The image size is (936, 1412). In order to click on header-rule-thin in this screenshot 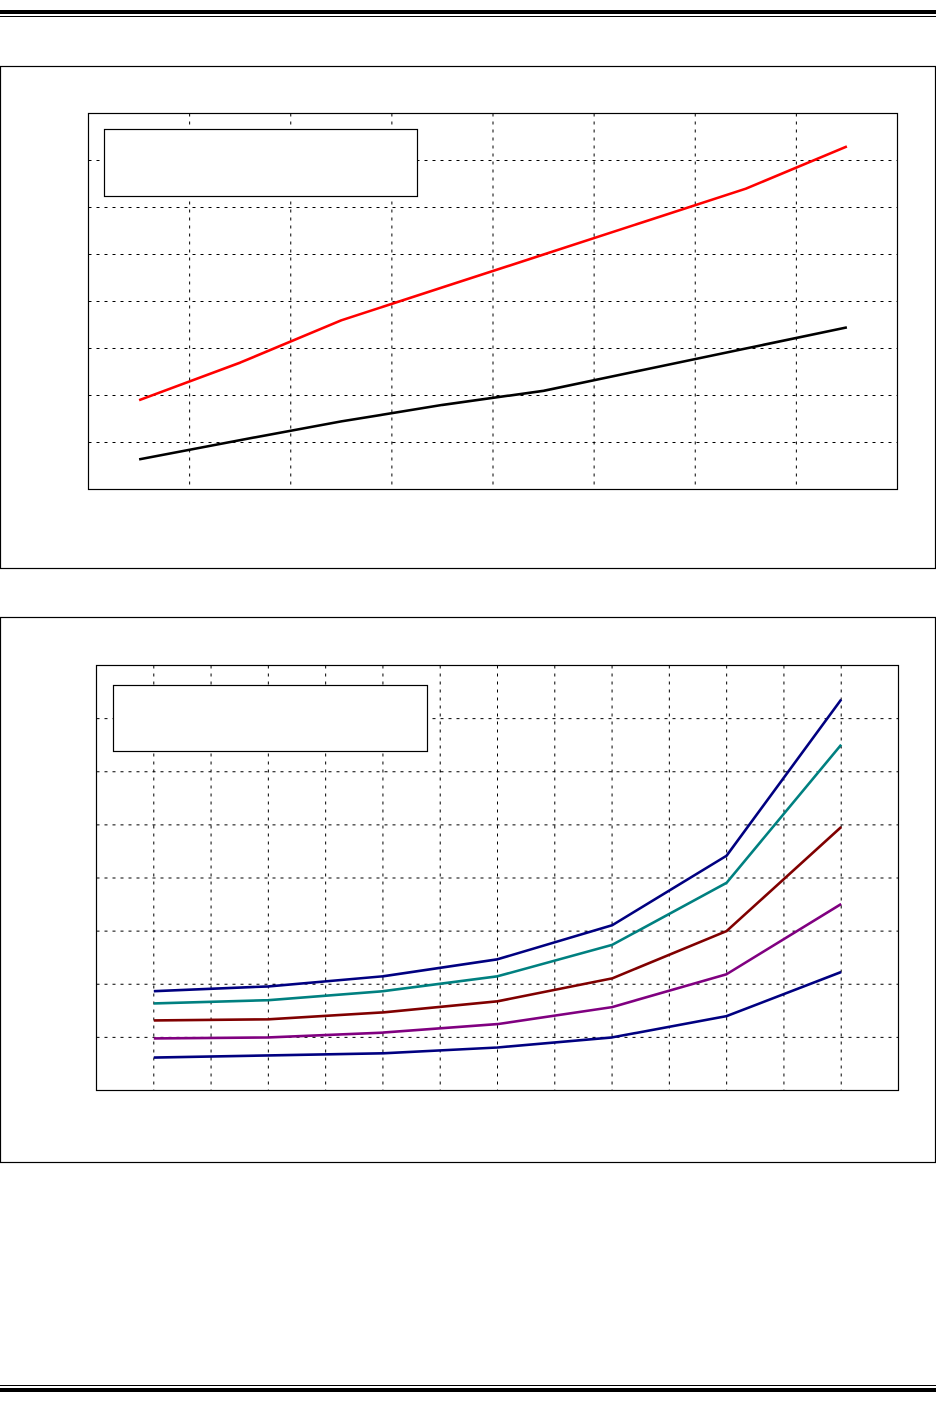, I will do `click(468, 16)`.